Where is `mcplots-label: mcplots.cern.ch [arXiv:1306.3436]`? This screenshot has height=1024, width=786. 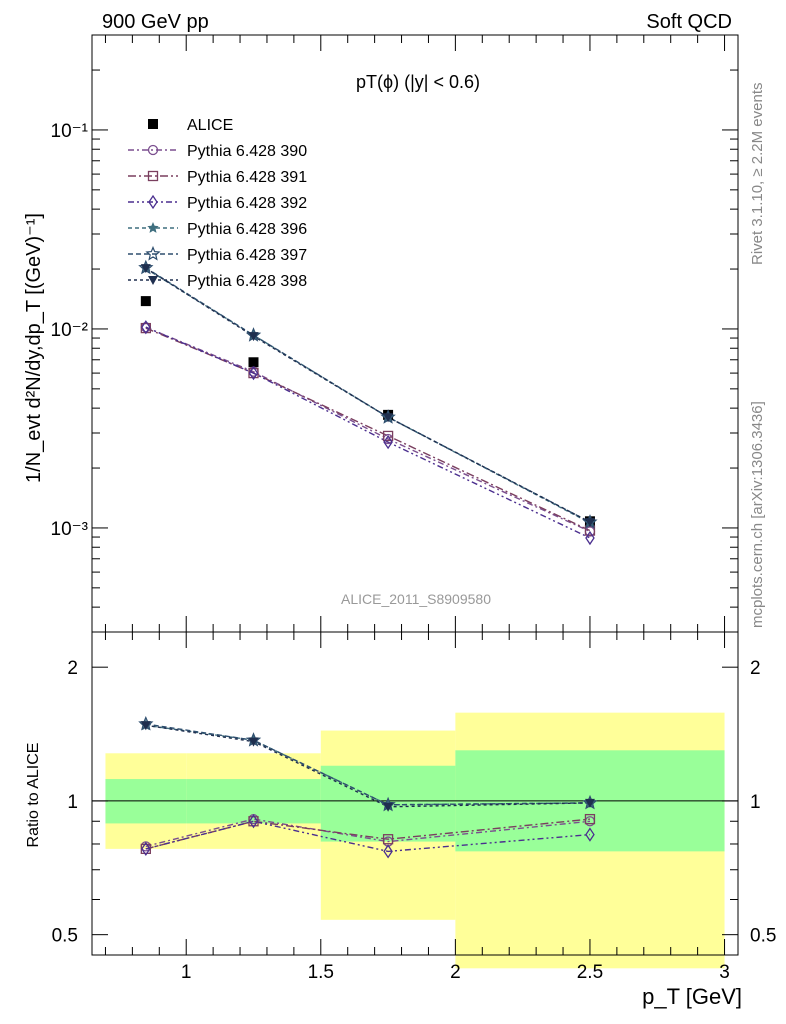 mcplots-label: mcplots.cern.ch [arXiv:1306.3436] is located at coordinates (757, 514).